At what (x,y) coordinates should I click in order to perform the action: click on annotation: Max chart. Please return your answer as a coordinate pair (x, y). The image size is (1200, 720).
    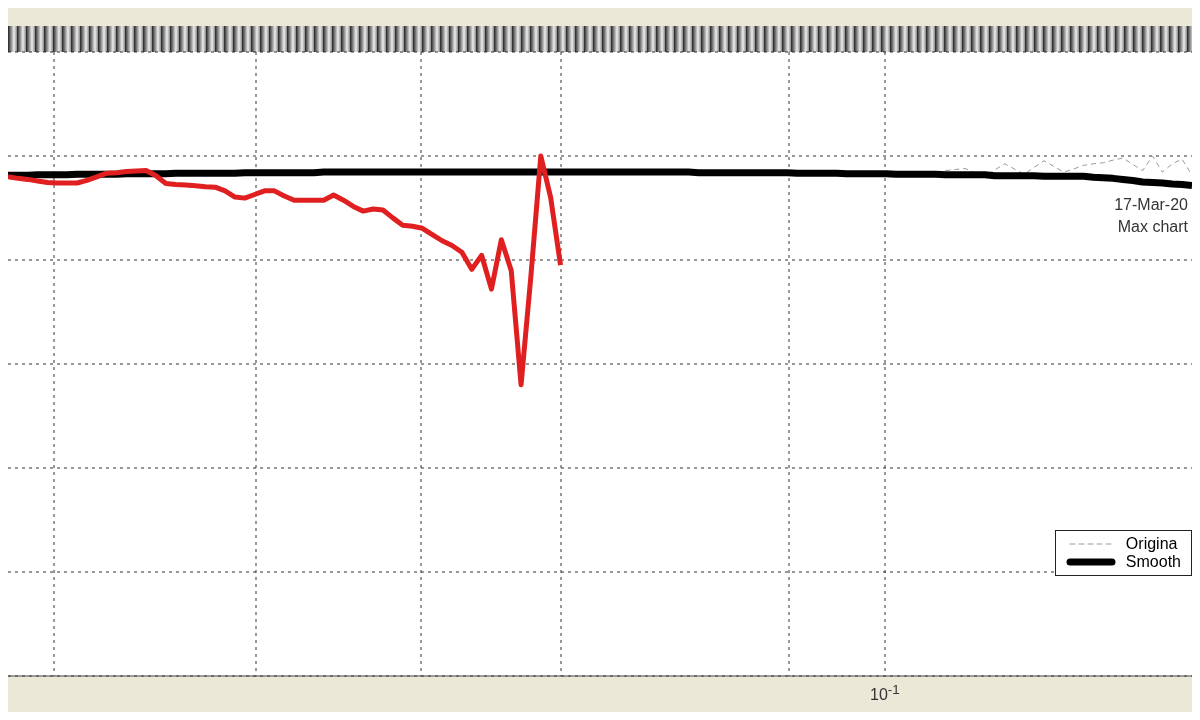
    Looking at the image, I should click on (1152, 226).